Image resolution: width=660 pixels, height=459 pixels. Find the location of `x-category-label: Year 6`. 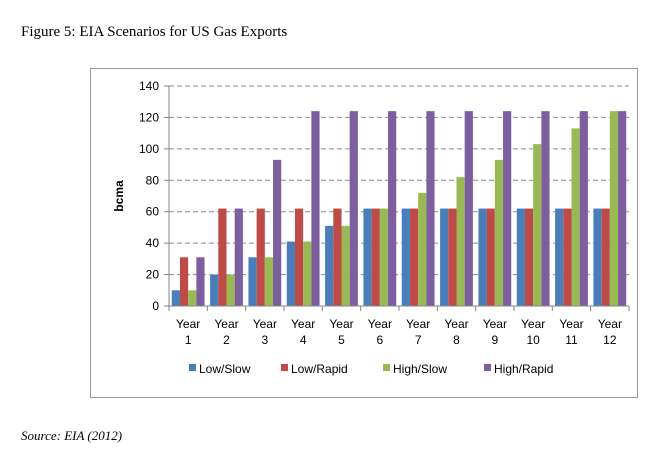

x-category-label: Year 6 is located at coordinates (380, 332).